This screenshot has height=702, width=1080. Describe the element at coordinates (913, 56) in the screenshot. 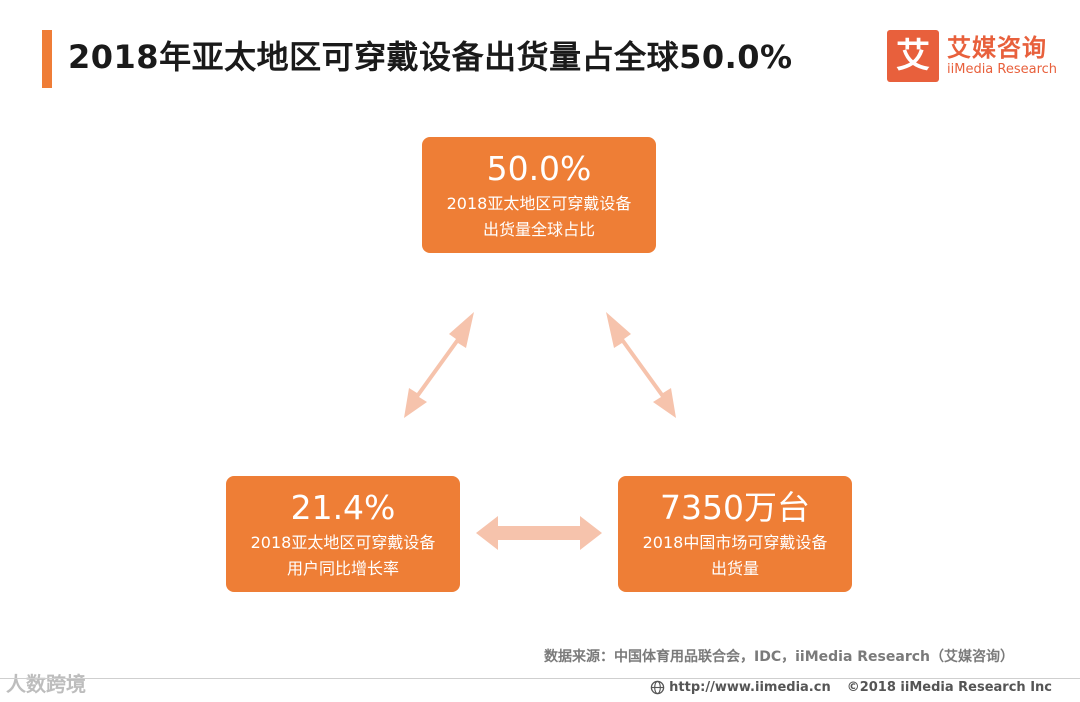

I see `logo-mark: 艾` at that location.